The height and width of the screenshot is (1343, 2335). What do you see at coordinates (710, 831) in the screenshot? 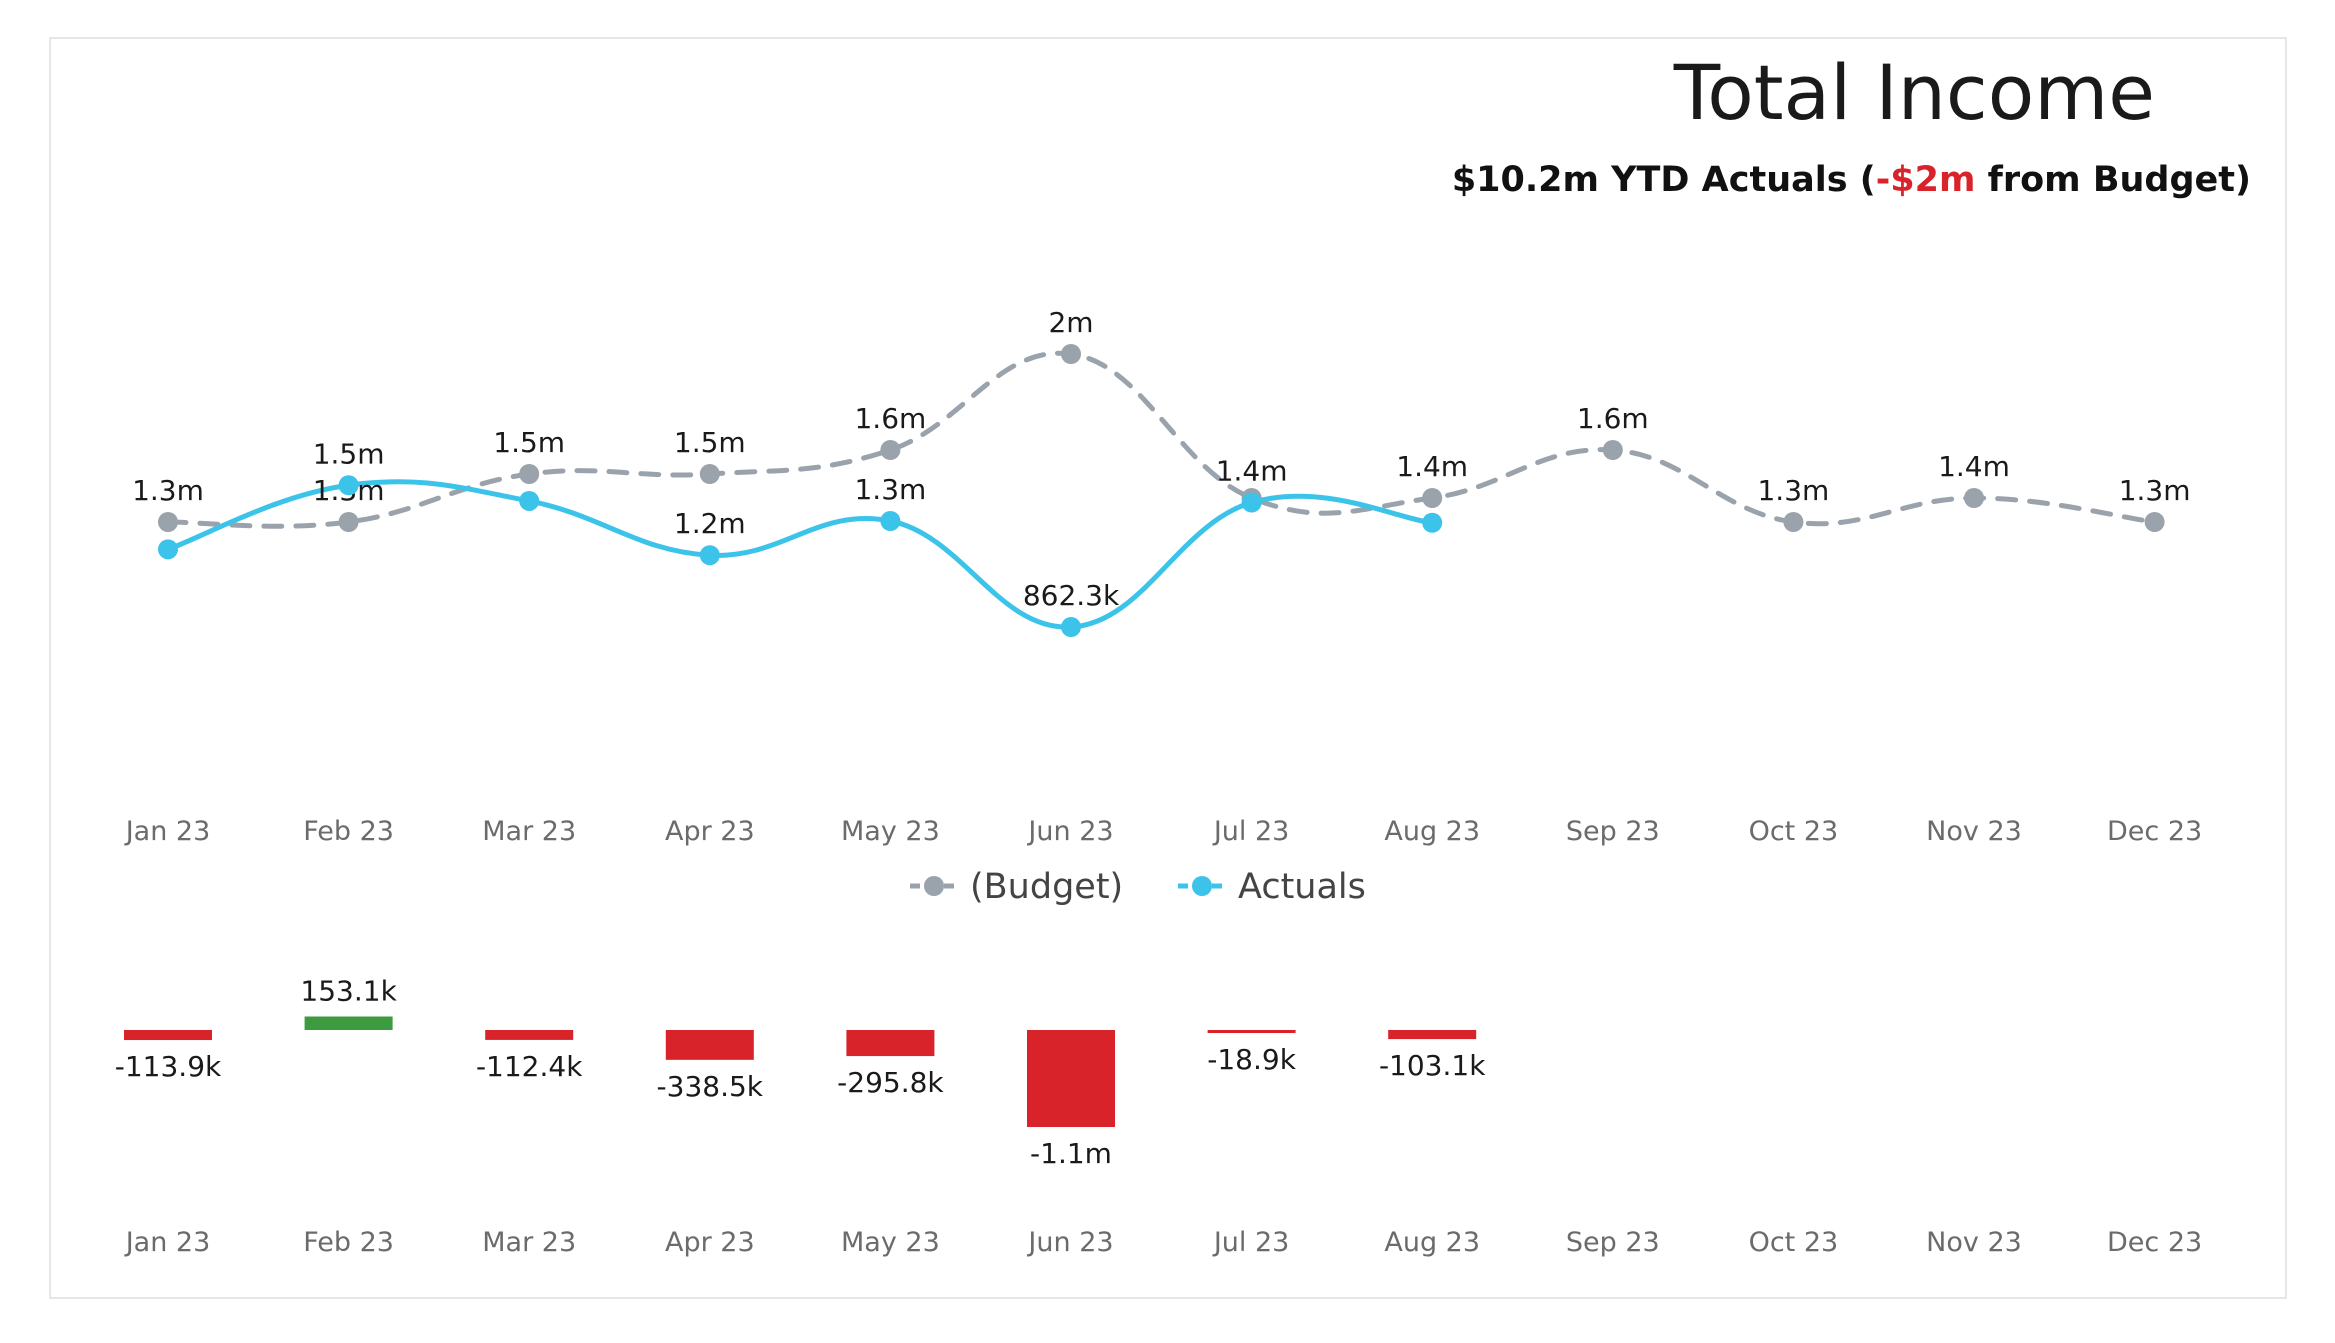
I see `line-x-tick-label: Apr 23` at bounding box center [710, 831].